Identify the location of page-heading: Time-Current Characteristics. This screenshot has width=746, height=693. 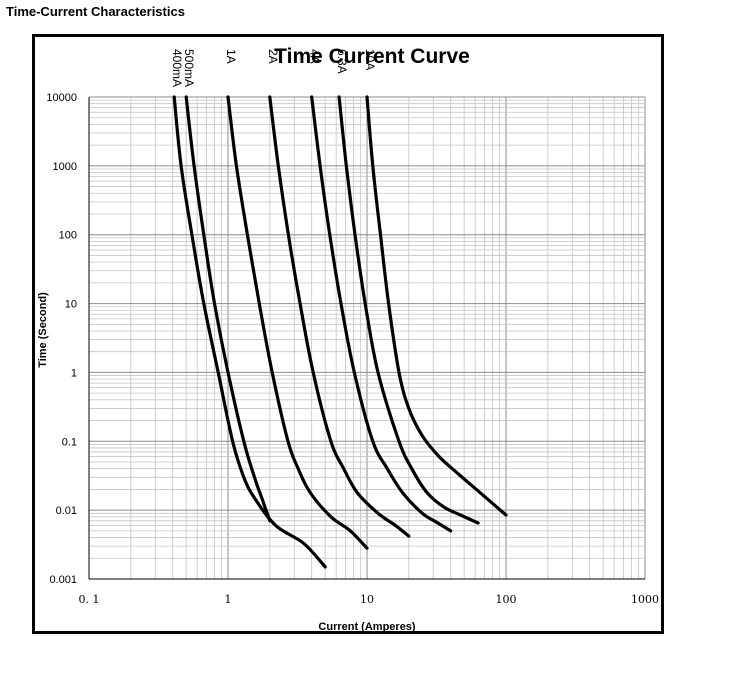
(95, 11).